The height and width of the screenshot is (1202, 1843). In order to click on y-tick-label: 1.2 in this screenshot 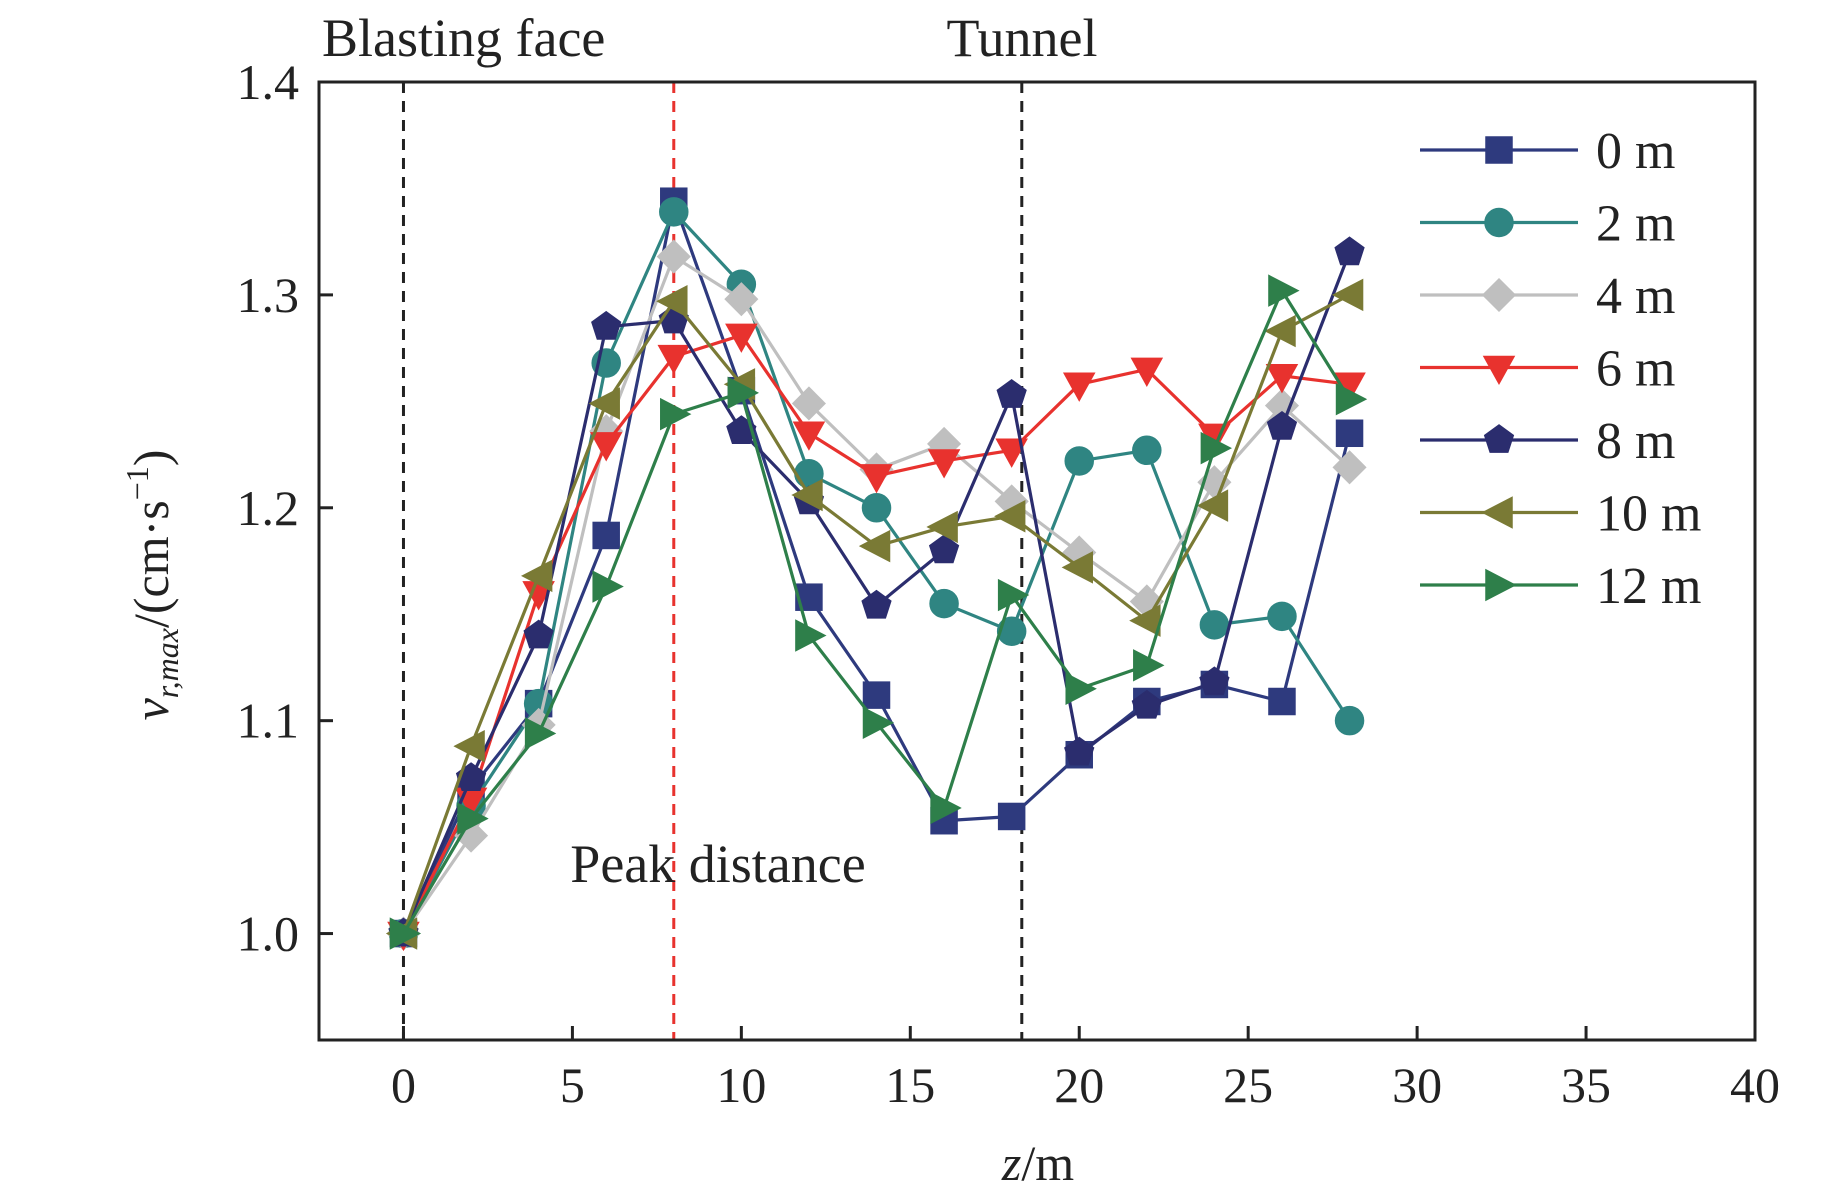, I will do `click(268, 508)`.